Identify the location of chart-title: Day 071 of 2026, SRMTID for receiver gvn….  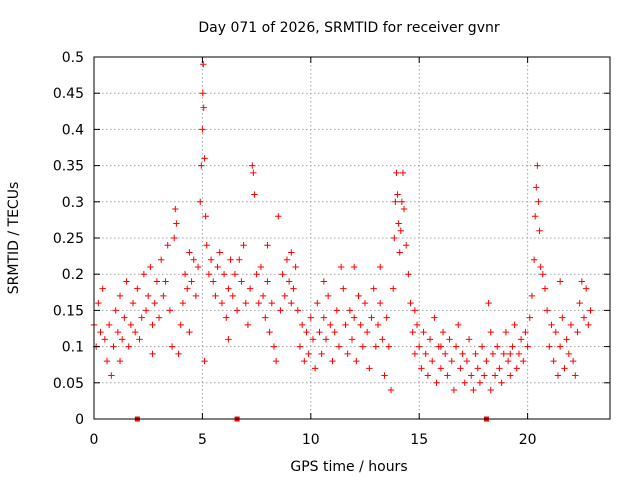
(348, 28).